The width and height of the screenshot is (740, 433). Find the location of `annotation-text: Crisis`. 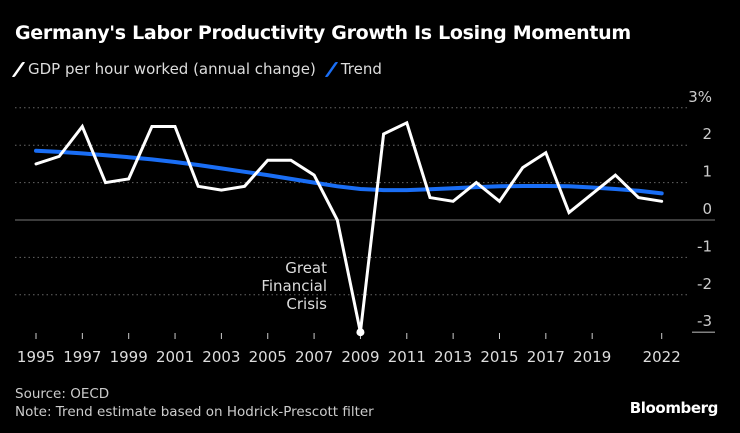

annotation-text: Crisis is located at coordinates (306, 304).